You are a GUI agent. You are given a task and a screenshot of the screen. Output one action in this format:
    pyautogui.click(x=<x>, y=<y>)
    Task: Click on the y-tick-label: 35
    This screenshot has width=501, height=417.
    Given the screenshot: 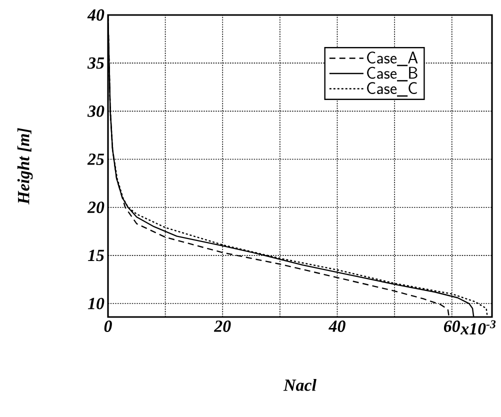 What is the action you would take?
    pyautogui.click(x=95, y=63)
    